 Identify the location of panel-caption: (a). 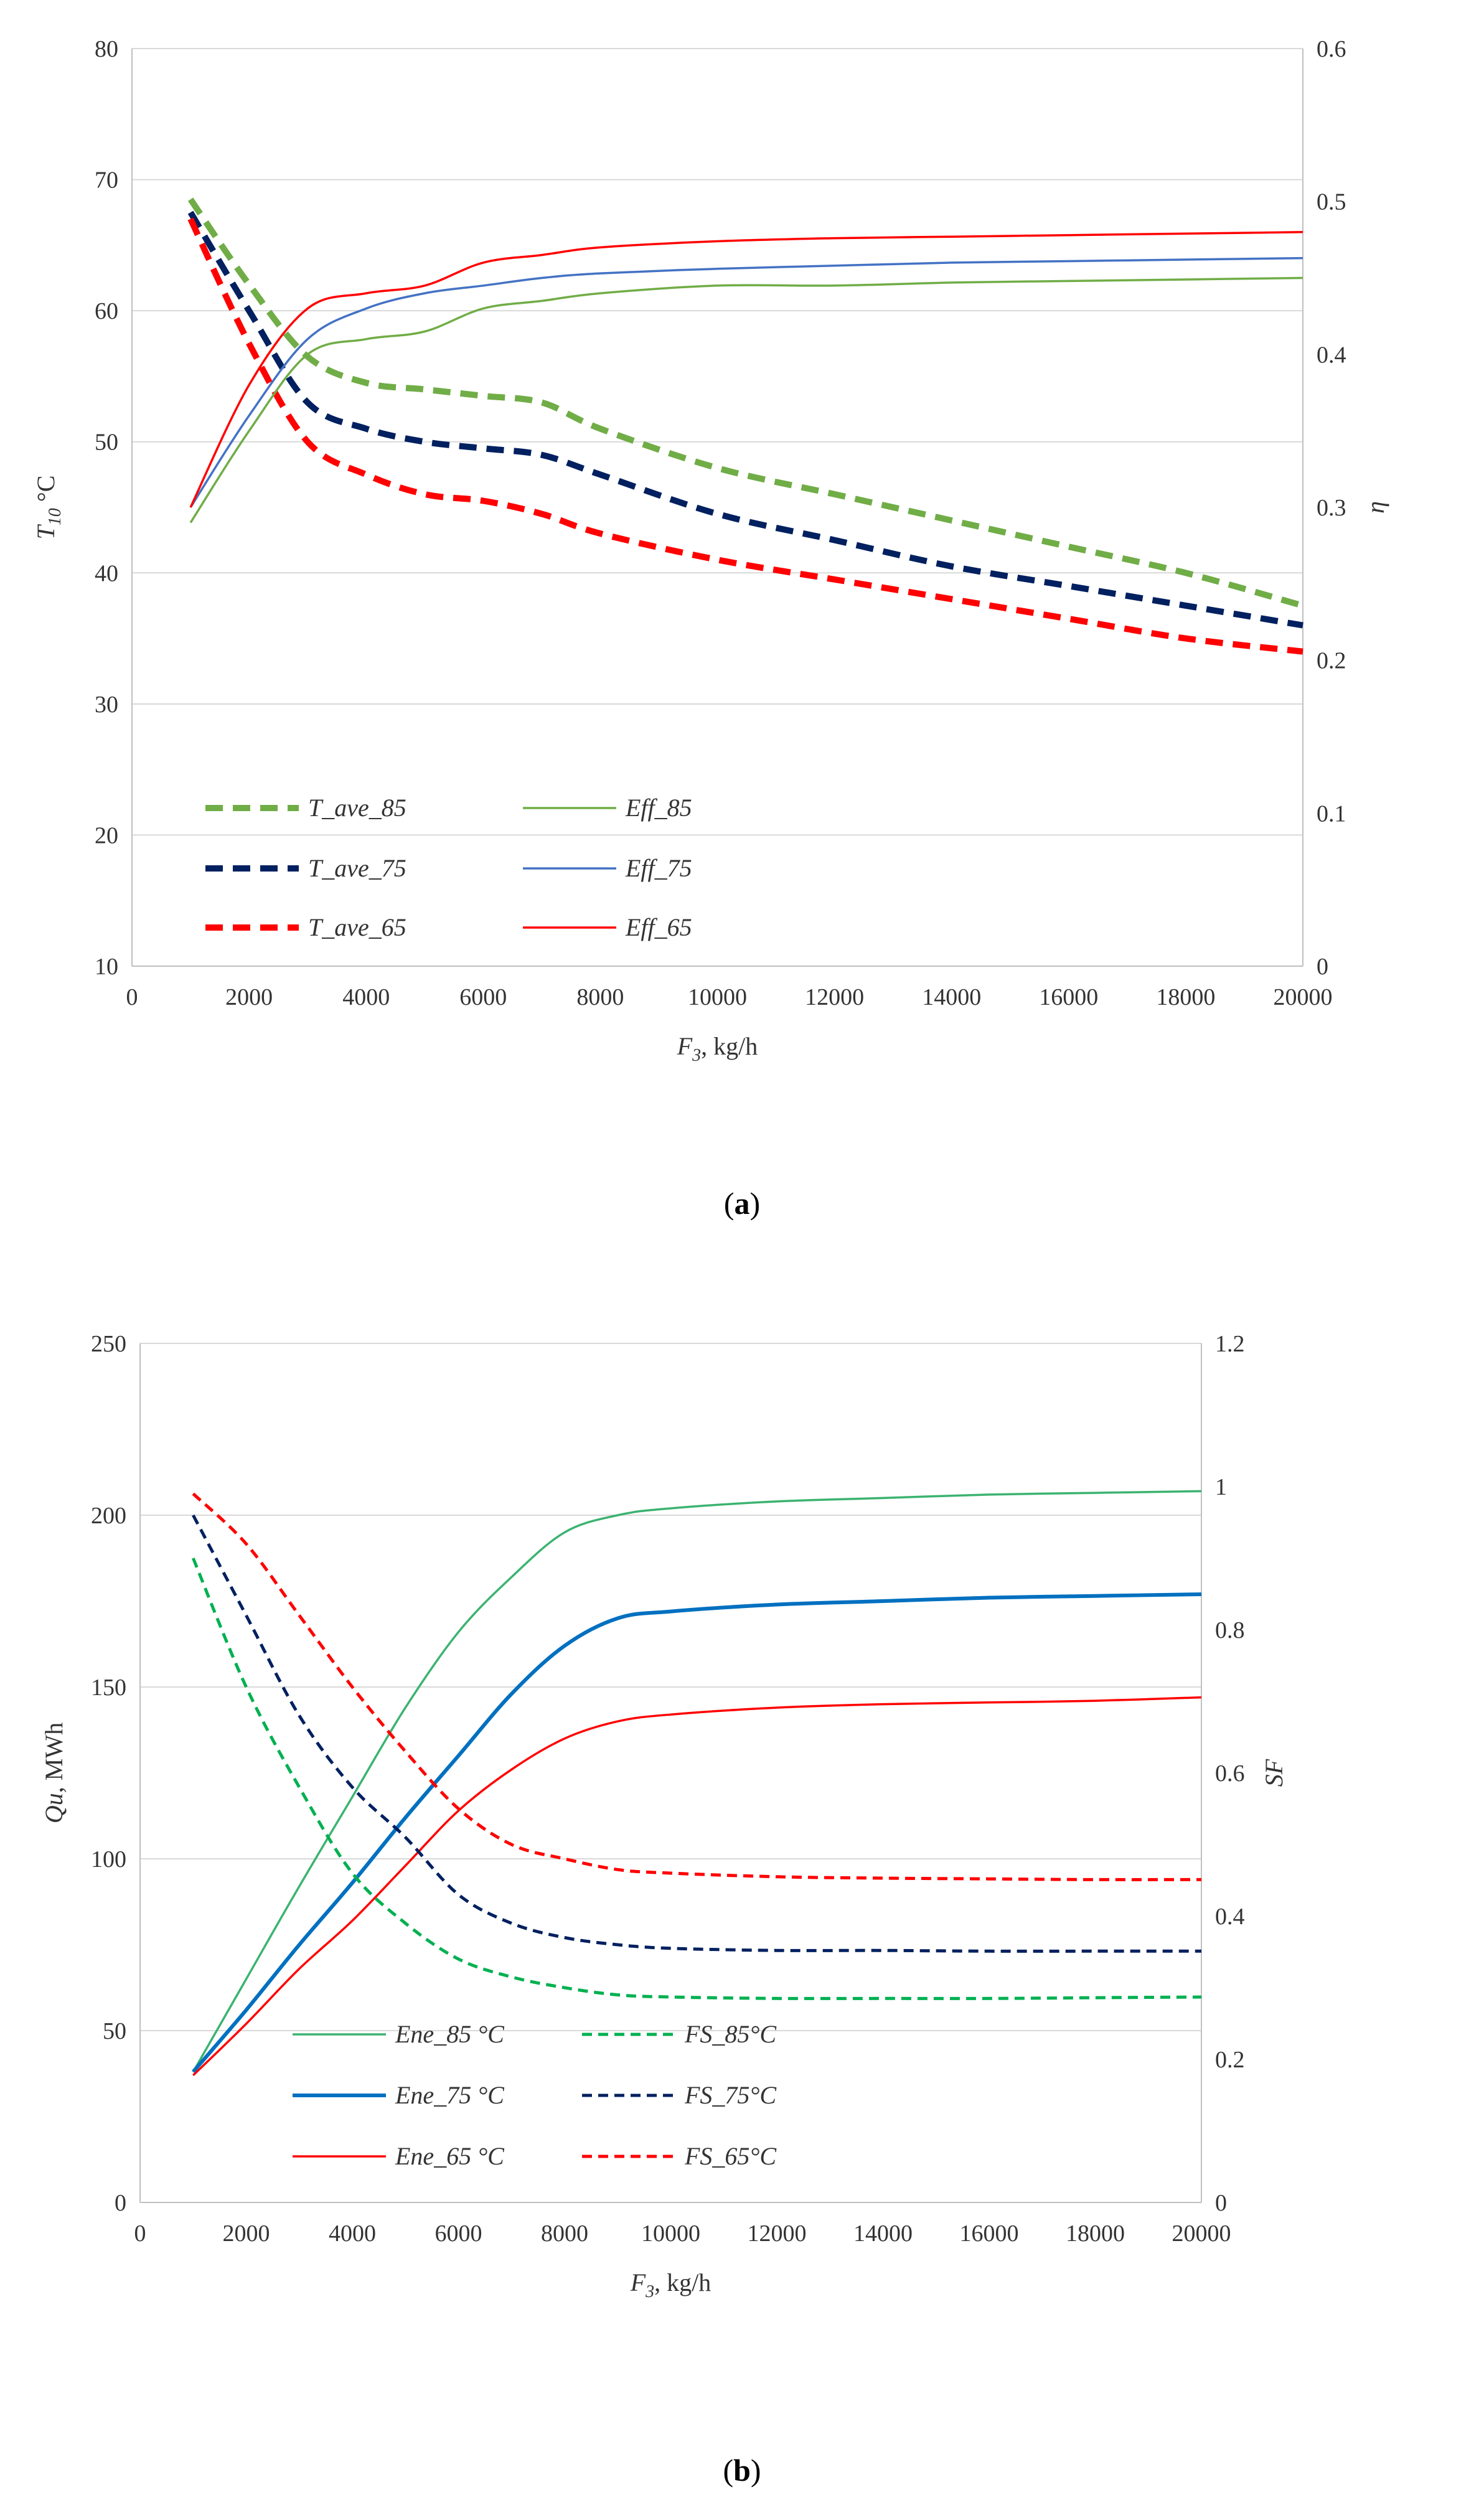
(742, 1203).